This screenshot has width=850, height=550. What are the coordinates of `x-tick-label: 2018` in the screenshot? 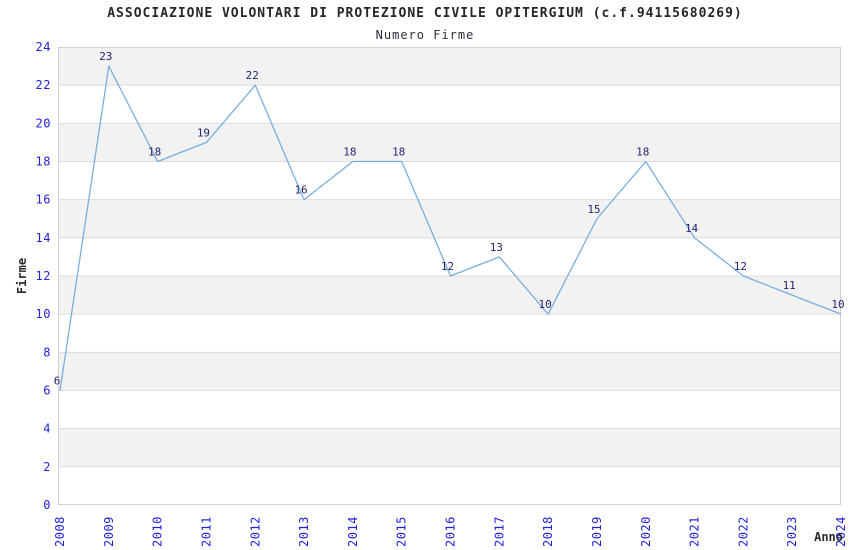 It's located at (548, 531).